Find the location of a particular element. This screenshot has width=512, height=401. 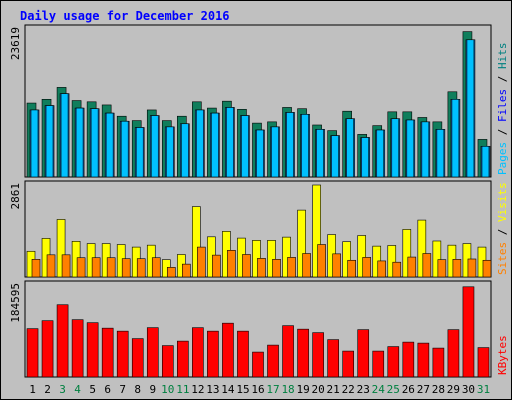

panel-legend-label: Pages / Files / Hits is located at coordinates (502, 109).